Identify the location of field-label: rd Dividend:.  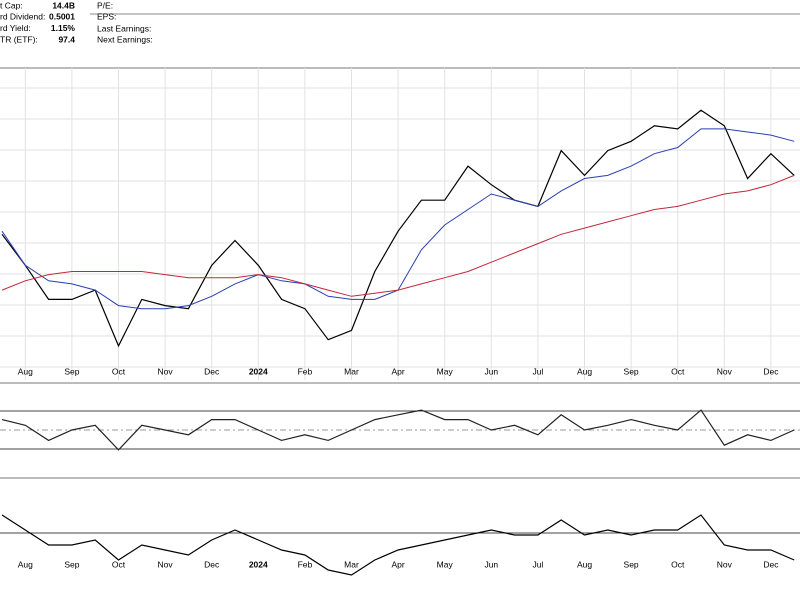
(22, 17).